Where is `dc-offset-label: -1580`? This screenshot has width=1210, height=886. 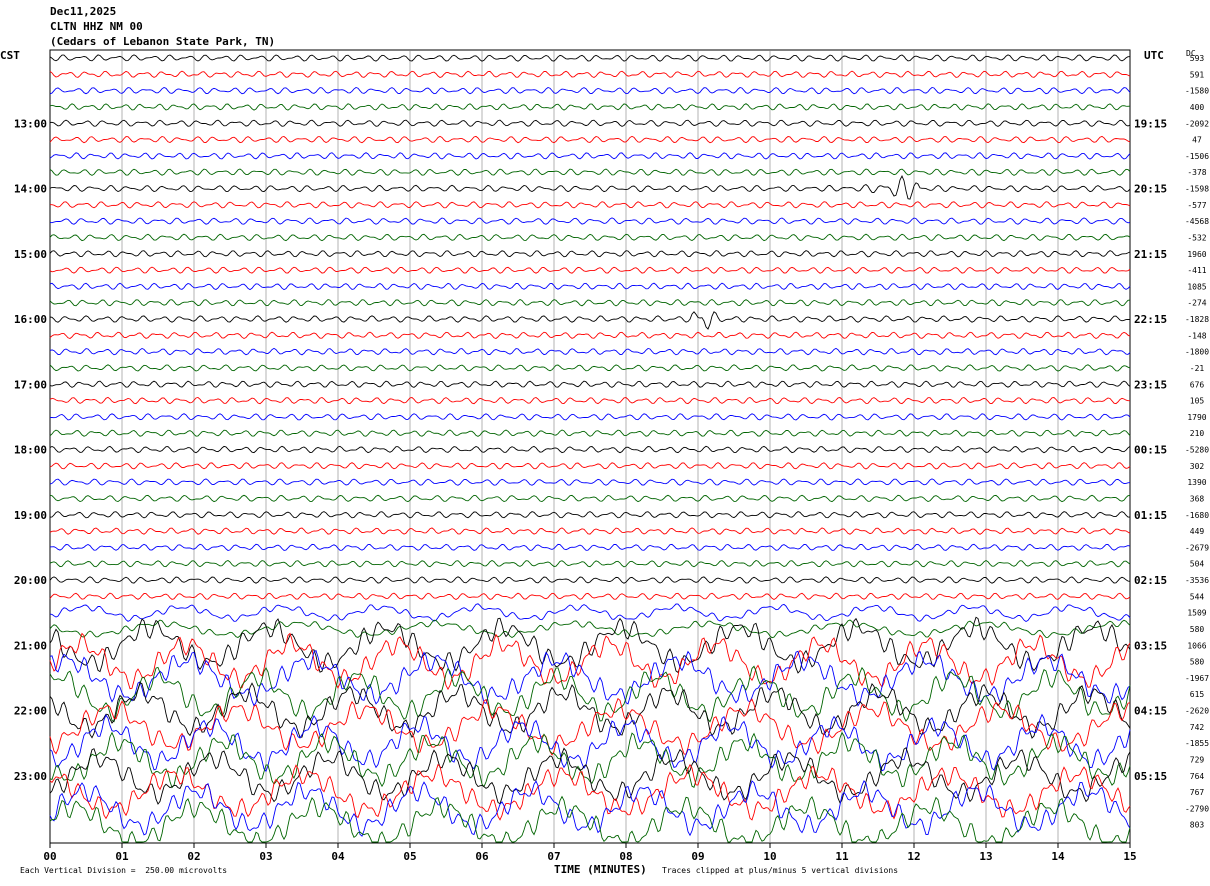 dc-offset-label: -1580 is located at coordinates (1197, 91).